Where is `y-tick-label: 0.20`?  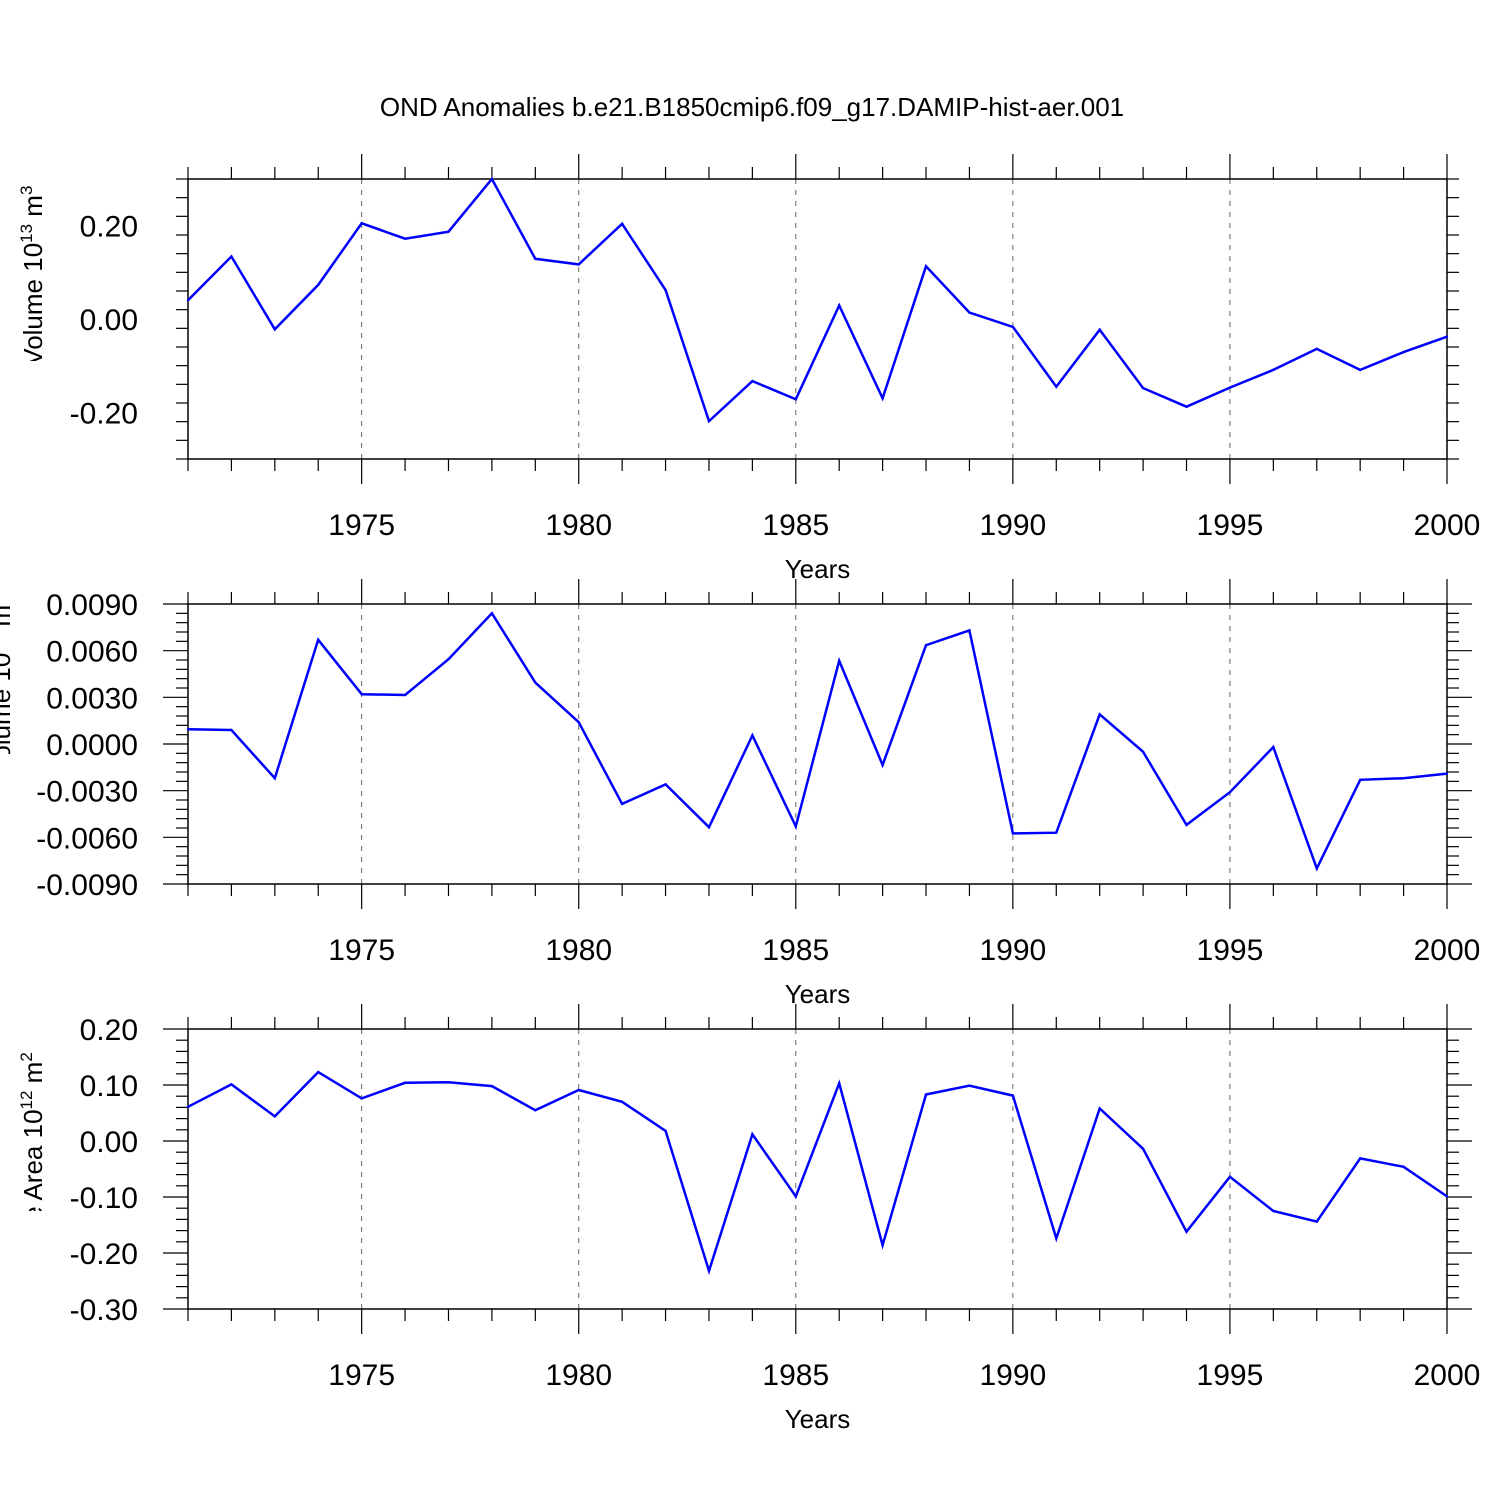
y-tick-label: 0.20 is located at coordinates (109, 1030).